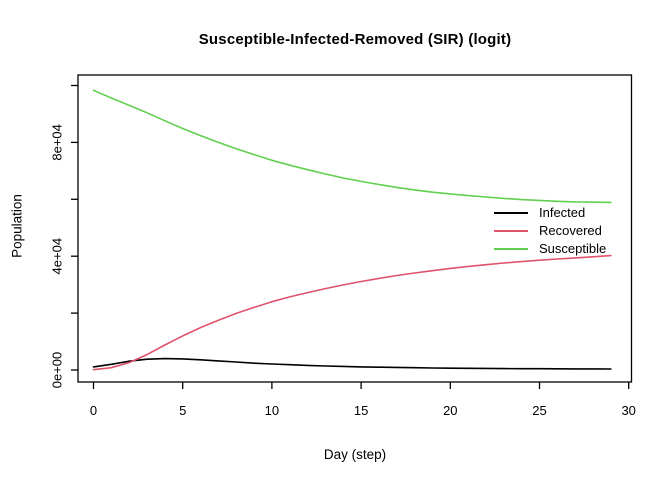 The image size is (672, 480). Describe the element at coordinates (57, 256) in the screenshot. I see `y-tick-label: 4e+04` at that location.